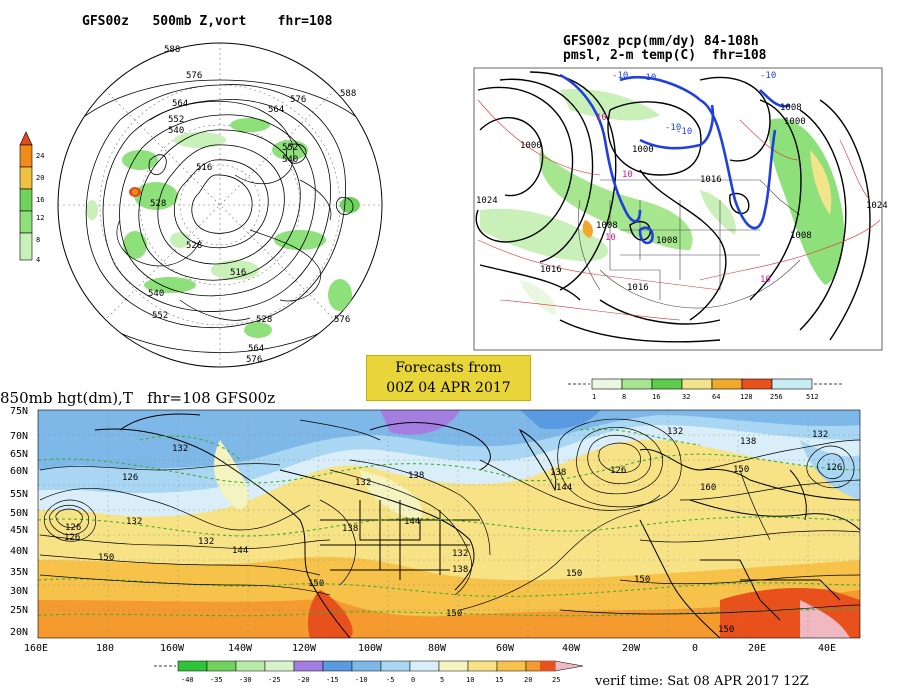 The image size is (900, 700). What do you see at coordinates (656, 397) in the screenshot?
I see `pcp-cbar-tick: 16` at bounding box center [656, 397].